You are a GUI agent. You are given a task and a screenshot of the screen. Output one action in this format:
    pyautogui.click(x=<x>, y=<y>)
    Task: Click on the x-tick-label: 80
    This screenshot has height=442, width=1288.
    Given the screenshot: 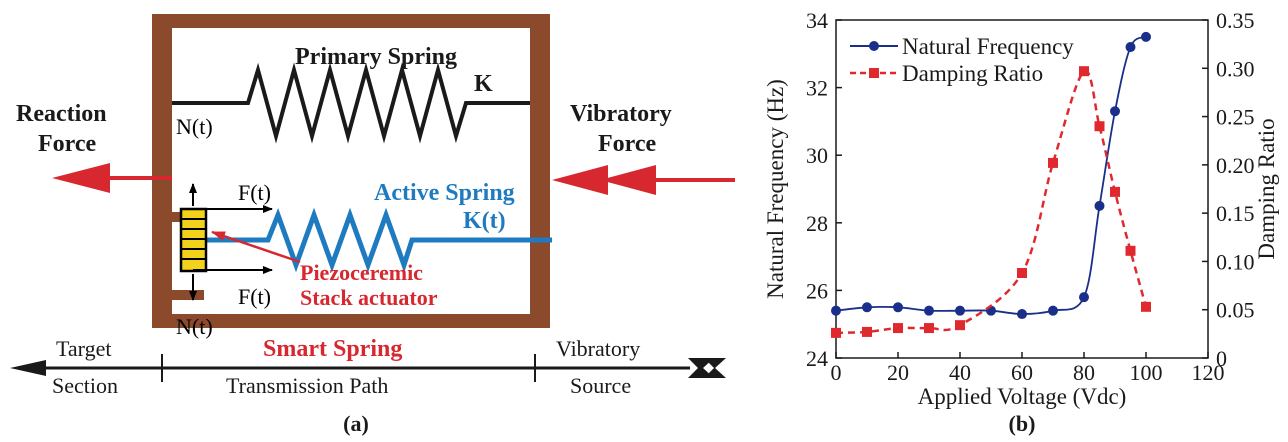 What is the action you would take?
    pyautogui.click(x=1084, y=372)
    